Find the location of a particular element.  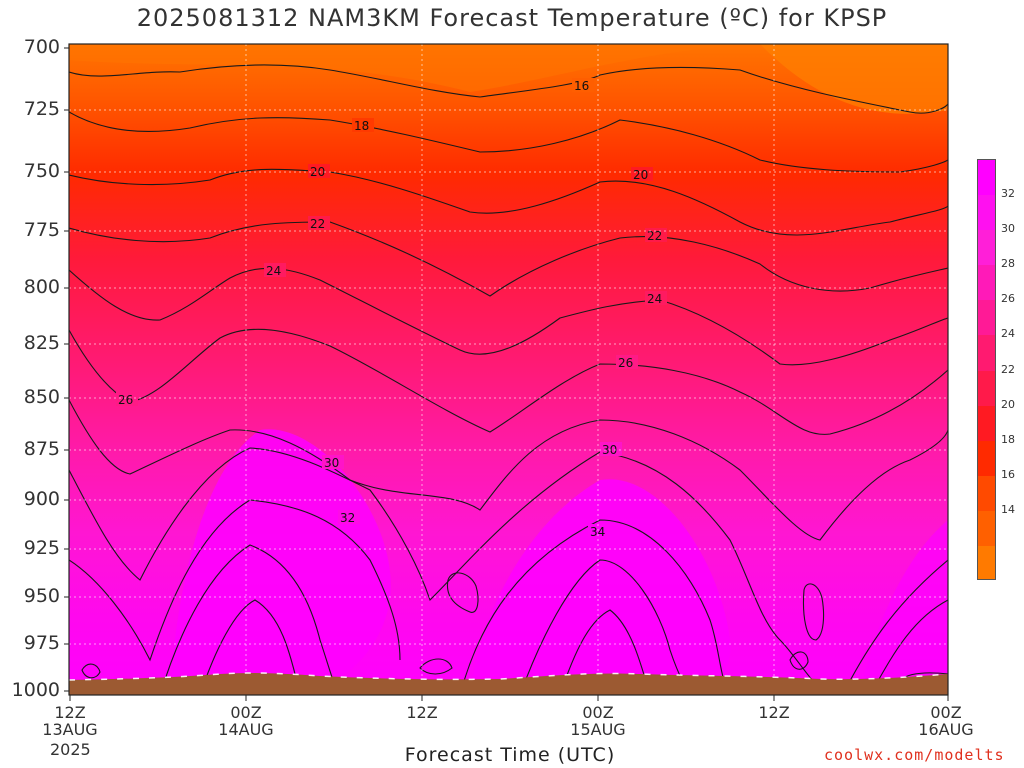

contour-label-16: 16 is located at coordinates (581, 86).